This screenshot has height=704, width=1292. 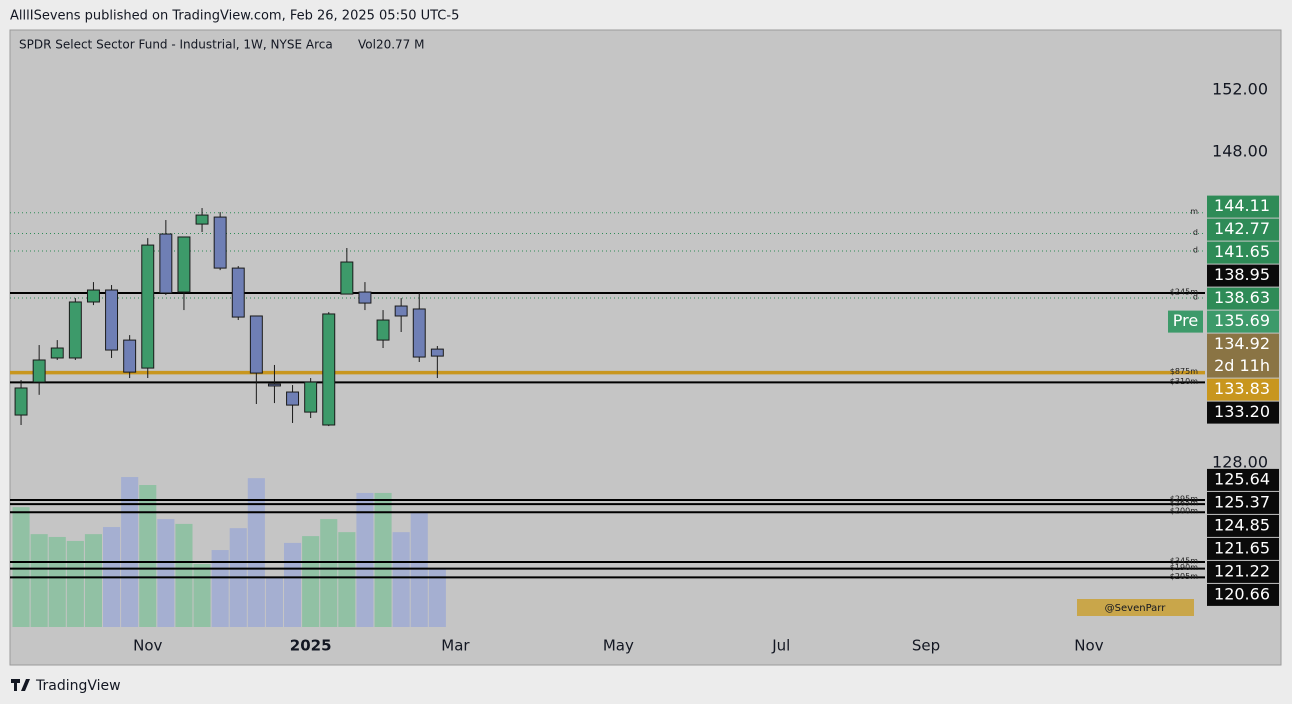 I want to click on countdown: 2d 11h, so click(x=1242, y=365).